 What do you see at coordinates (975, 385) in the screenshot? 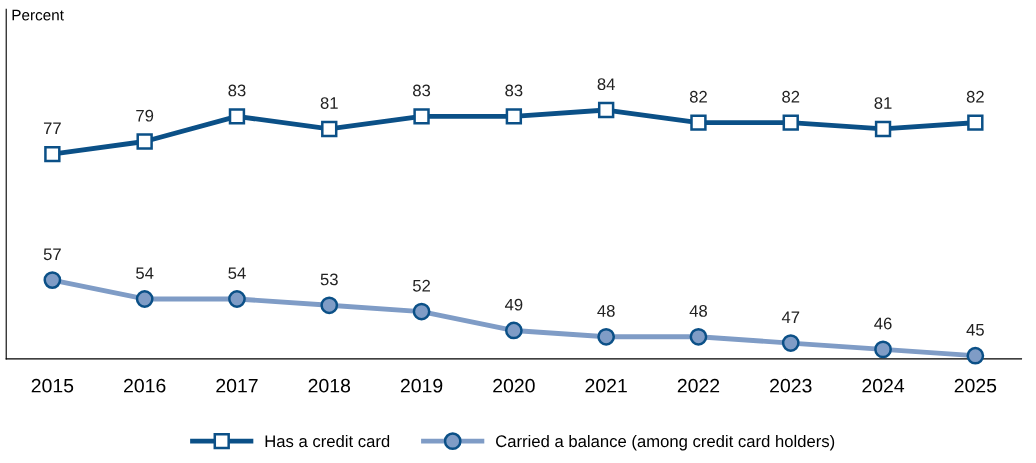
I see `x-tick-label: 2025` at bounding box center [975, 385].